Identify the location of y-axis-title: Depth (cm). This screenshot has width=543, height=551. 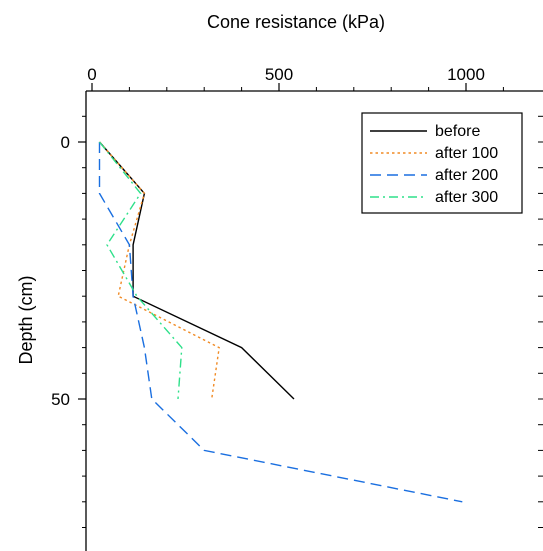
(26, 319).